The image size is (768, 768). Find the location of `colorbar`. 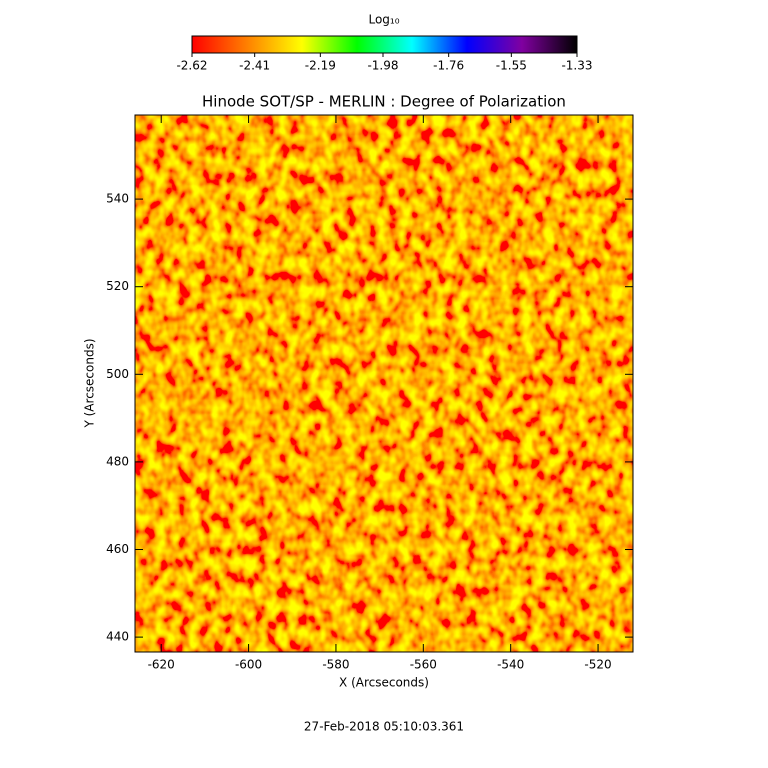

colorbar is located at coordinates (384, 44).